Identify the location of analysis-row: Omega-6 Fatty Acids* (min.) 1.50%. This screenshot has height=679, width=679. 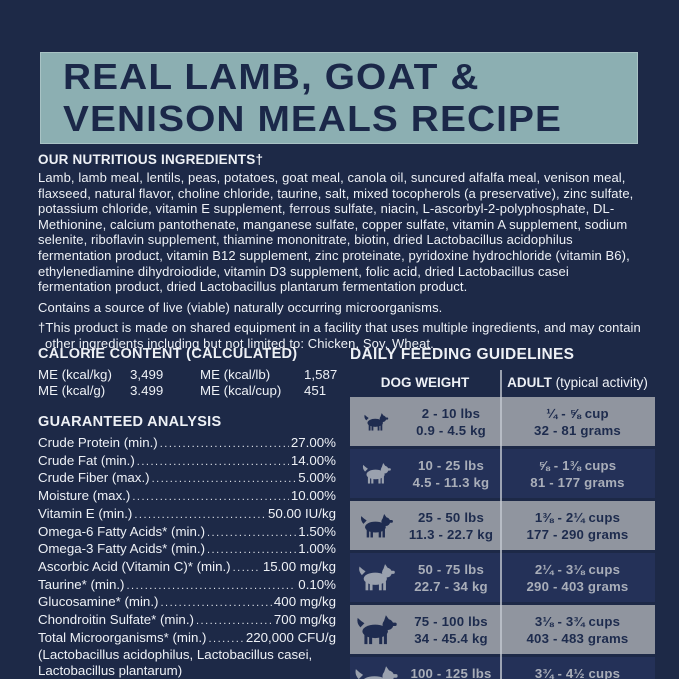
(187, 533).